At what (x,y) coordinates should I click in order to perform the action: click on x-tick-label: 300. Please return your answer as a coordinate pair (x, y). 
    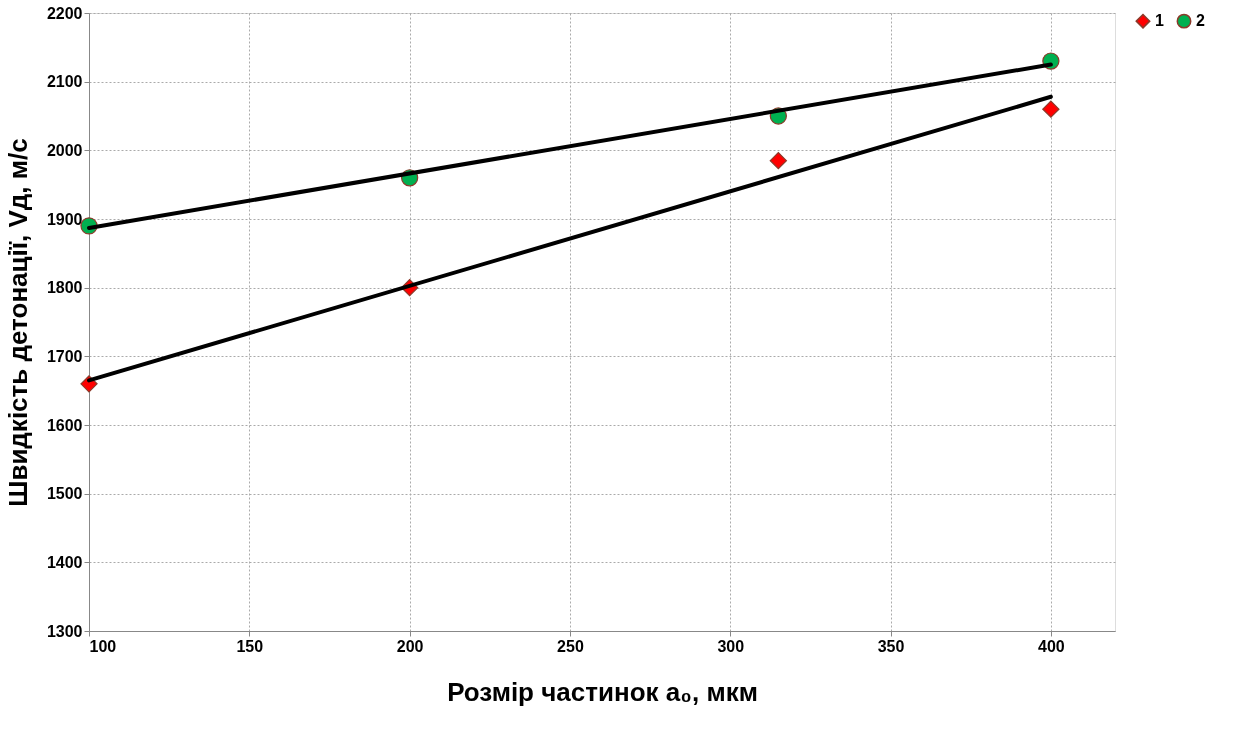
    Looking at the image, I should click on (731, 646).